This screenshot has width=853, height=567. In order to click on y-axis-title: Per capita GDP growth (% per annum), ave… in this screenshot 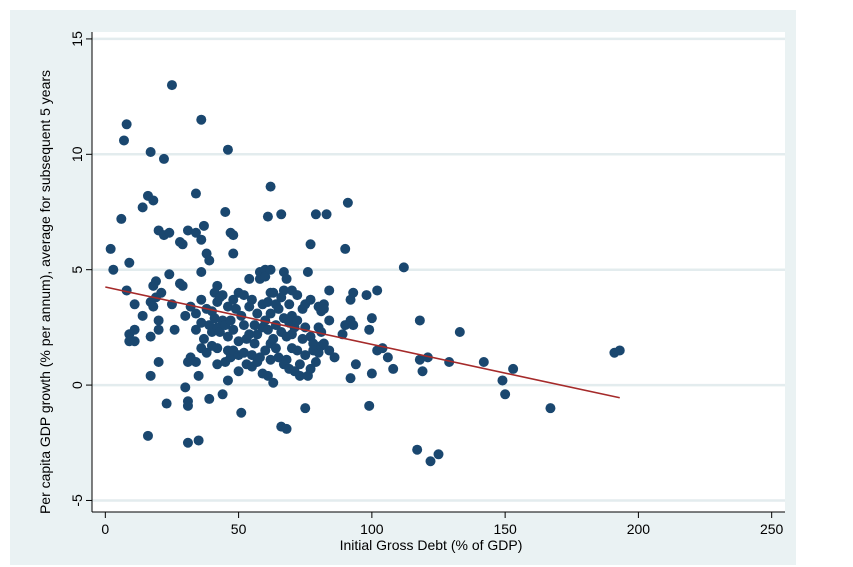, I will do `click(45, 292)`.